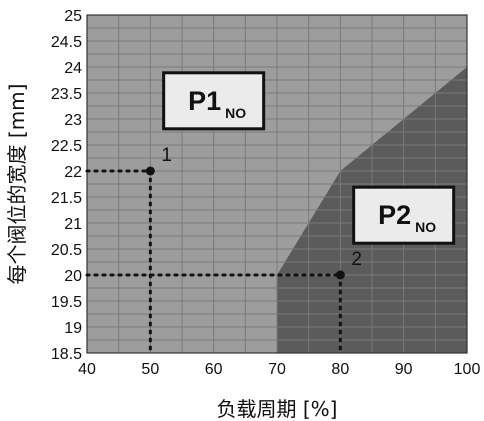  What do you see at coordinates (467, 369) in the screenshot?
I see `x-tick-label: 100` at bounding box center [467, 369].